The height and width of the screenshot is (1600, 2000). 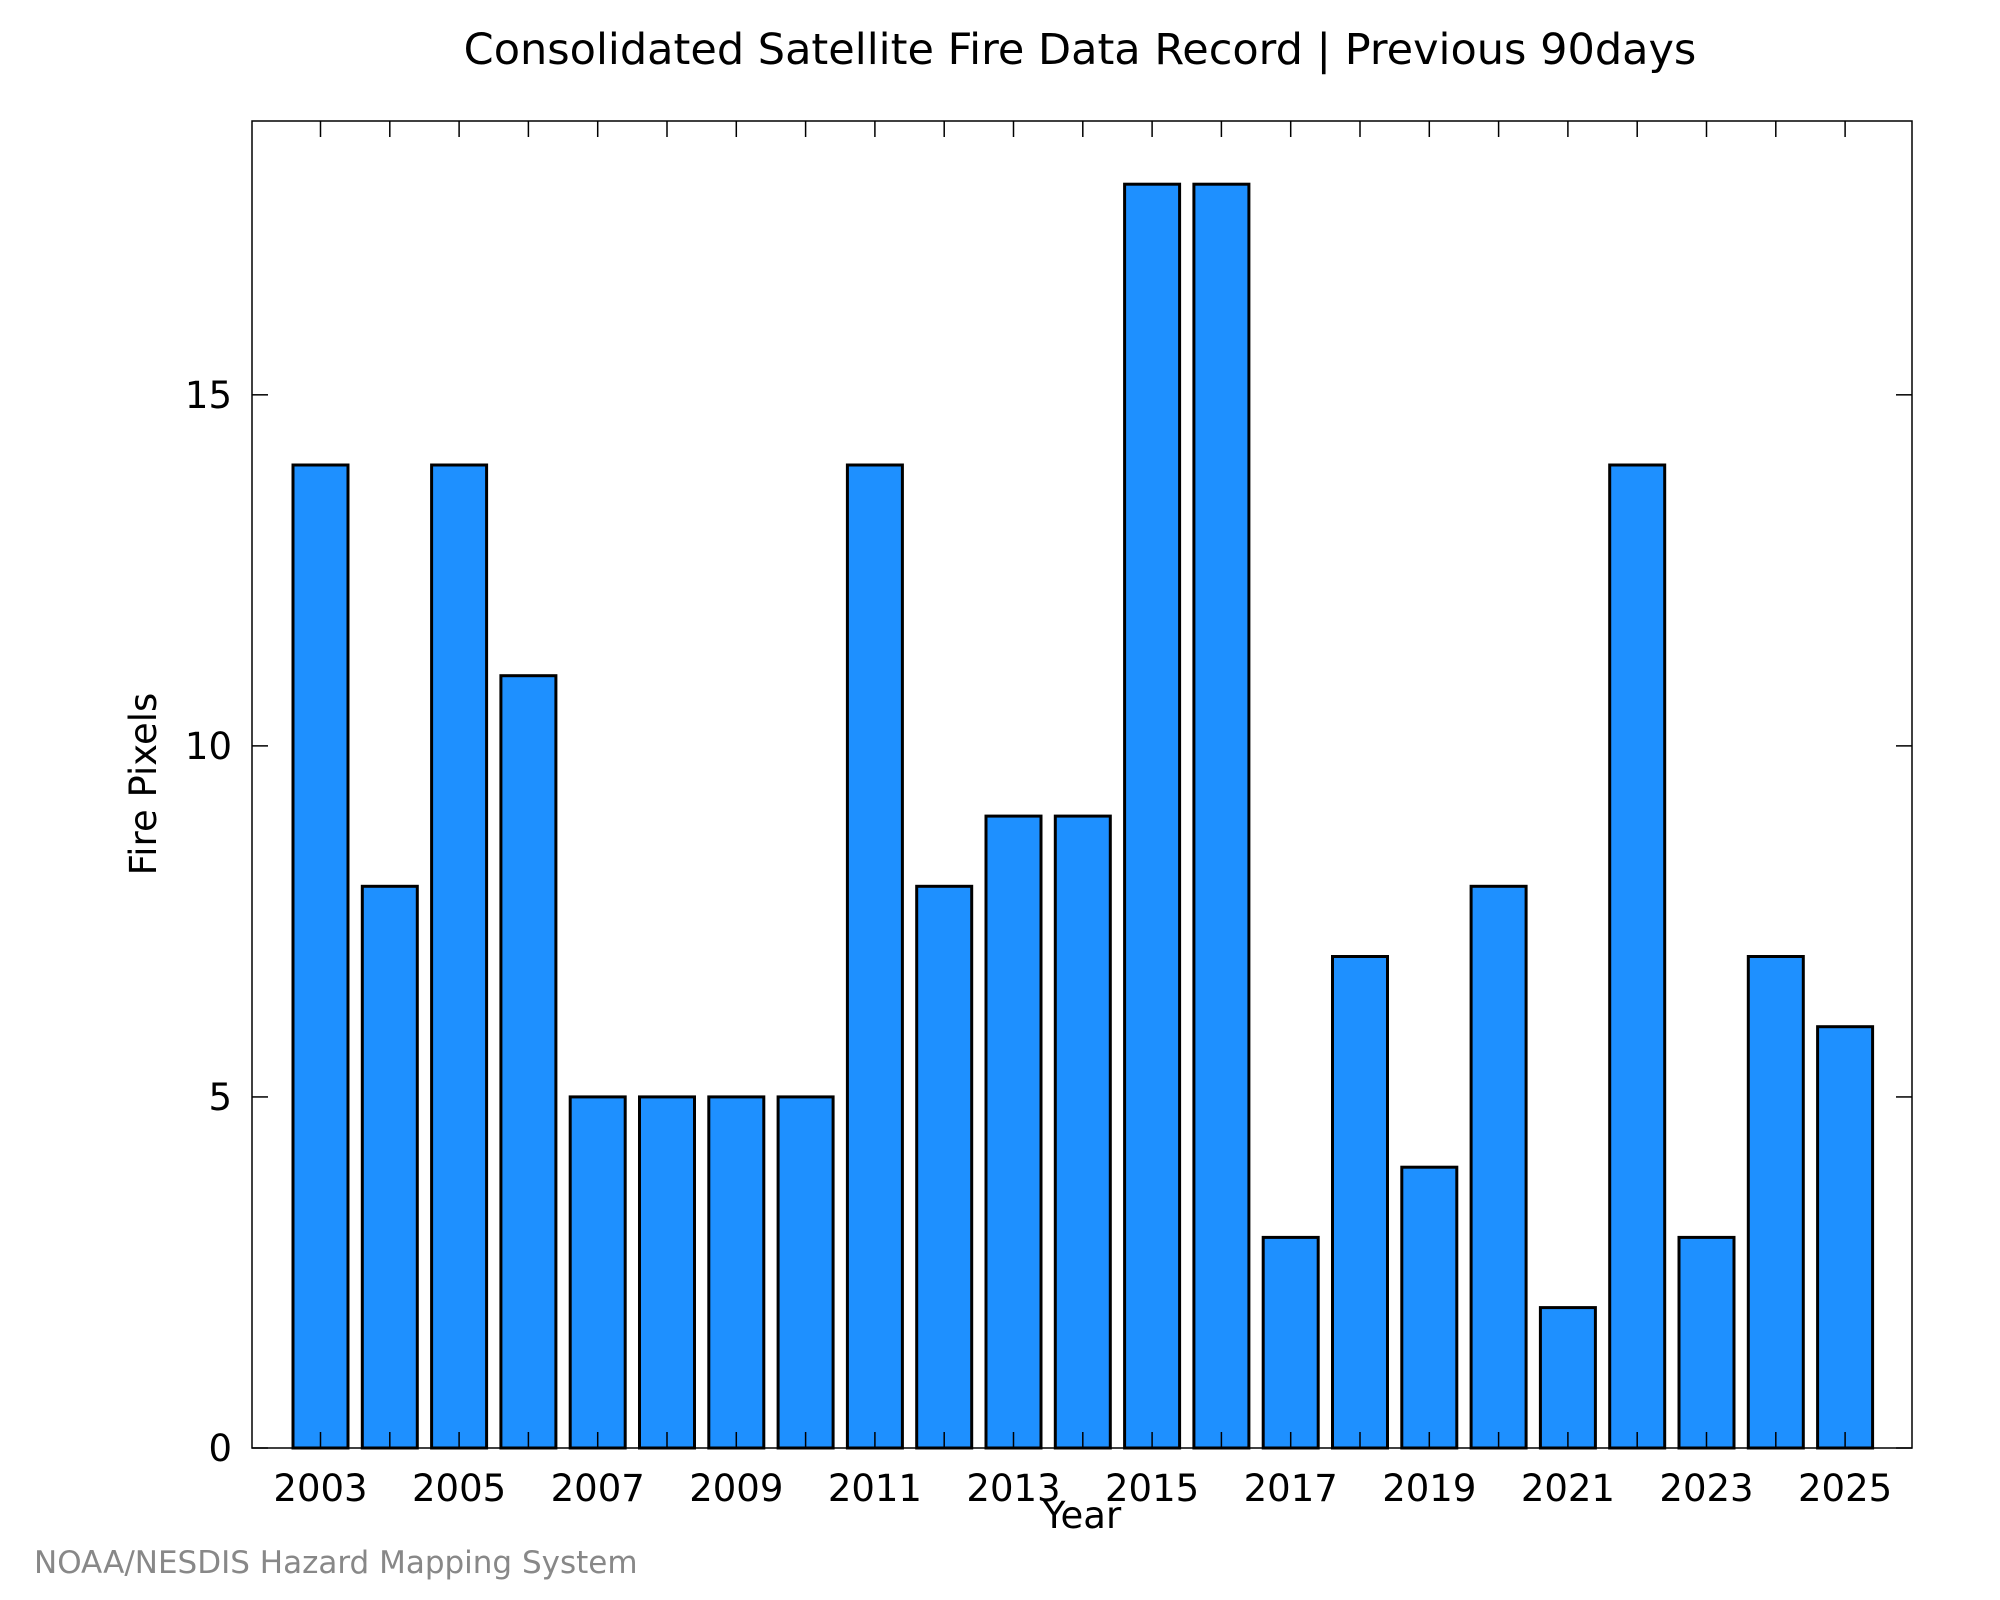 What do you see at coordinates (1845, 1237) in the screenshot?
I see `bar-2025` at bounding box center [1845, 1237].